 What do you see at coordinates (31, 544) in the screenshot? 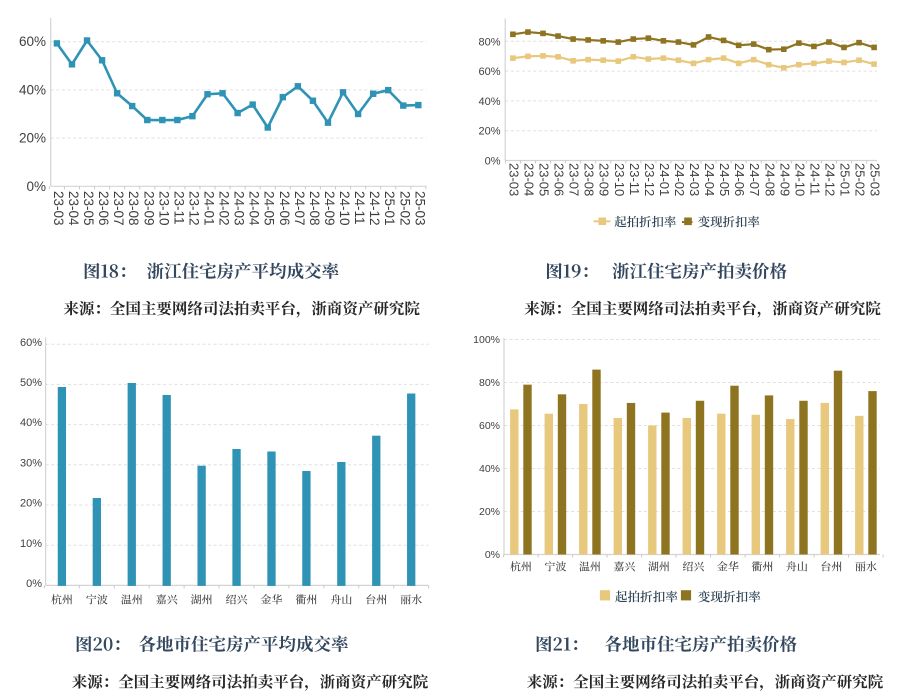
I see `svg-text: 10%` at bounding box center [31, 544].